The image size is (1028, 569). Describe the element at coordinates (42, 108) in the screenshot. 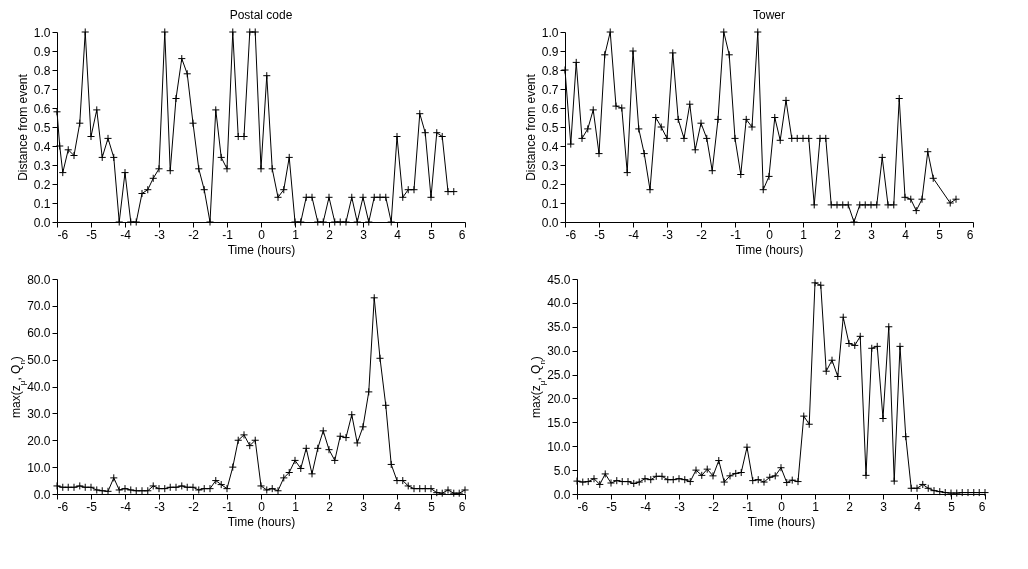

I see `y-tick-label: 0.6` at that location.